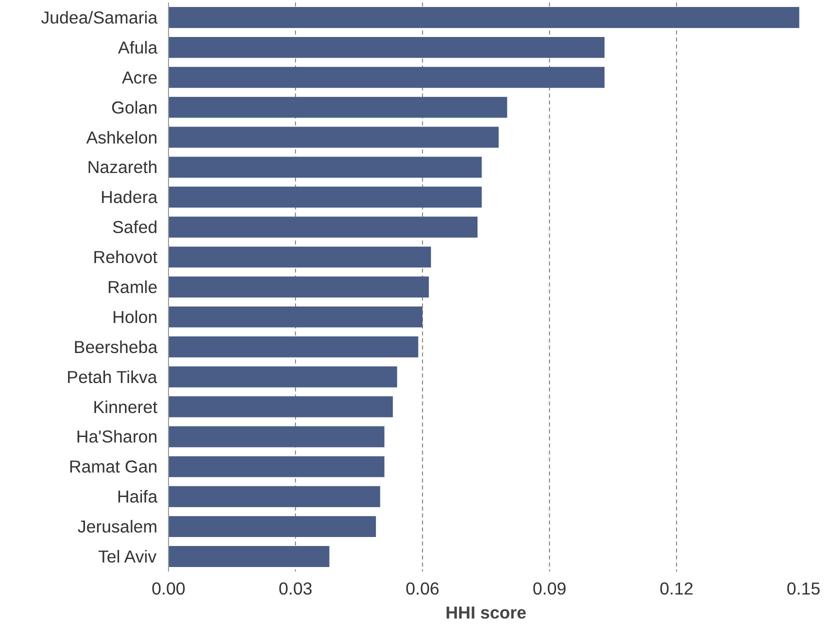 The height and width of the screenshot is (641, 833). Describe the element at coordinates (122, 167) in the screenshot. I see `y-tick-label: Nazareth` at that location.